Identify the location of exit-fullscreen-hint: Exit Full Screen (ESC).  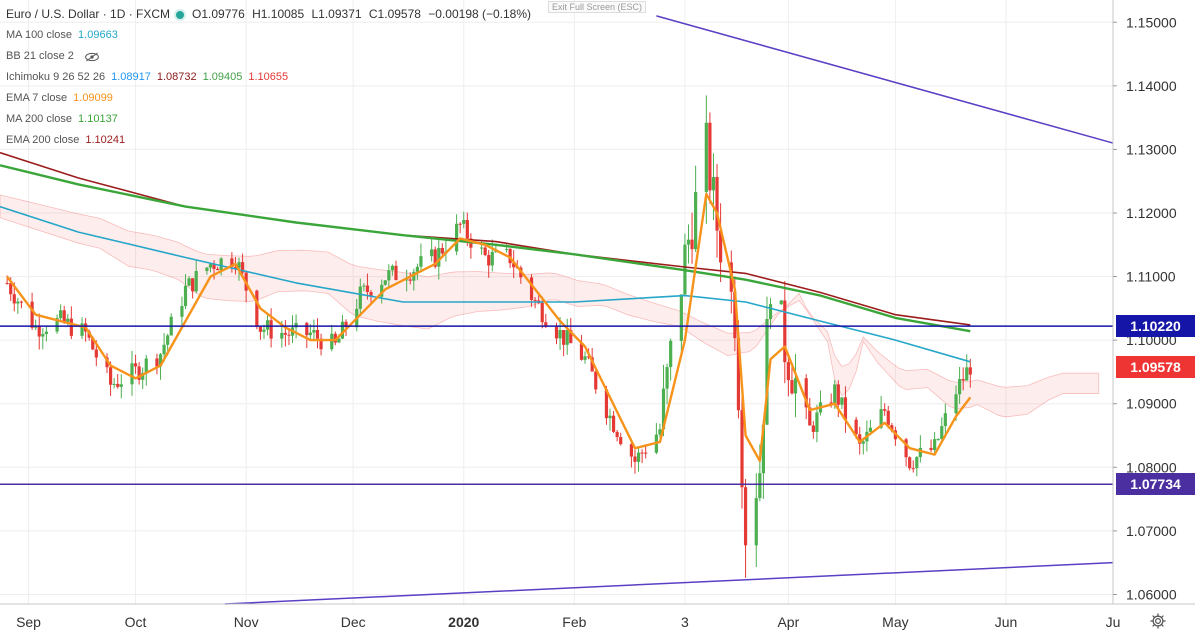
(597, 7).